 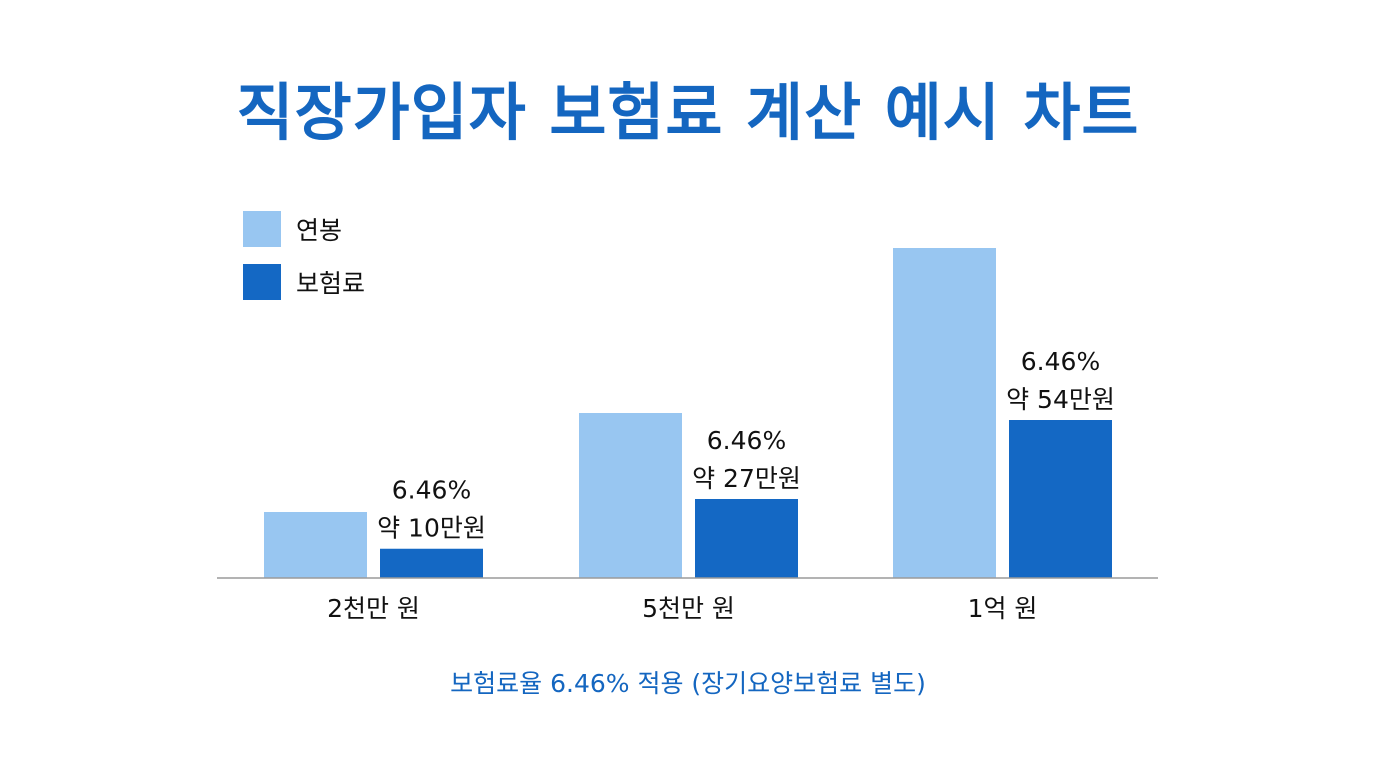 I want to click on chart-title: 직장가입자 보험료 계산 예시 차트, so click(x=688, y=112).